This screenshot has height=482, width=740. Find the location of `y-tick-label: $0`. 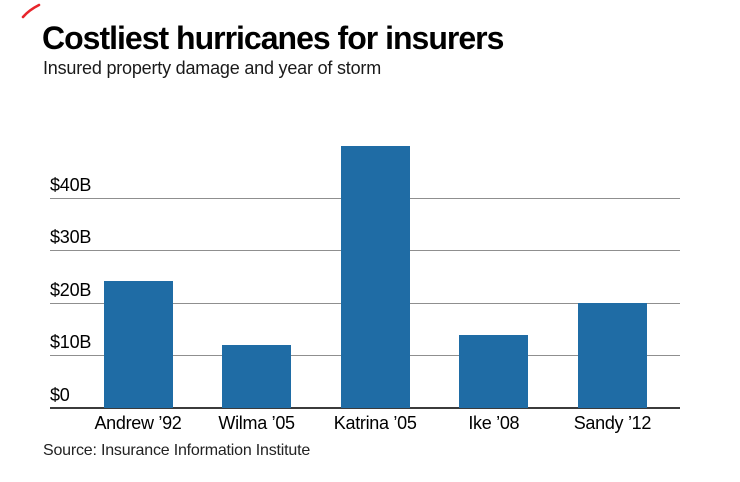

y-tick-label: $0 is located at coordinates (60, 395).